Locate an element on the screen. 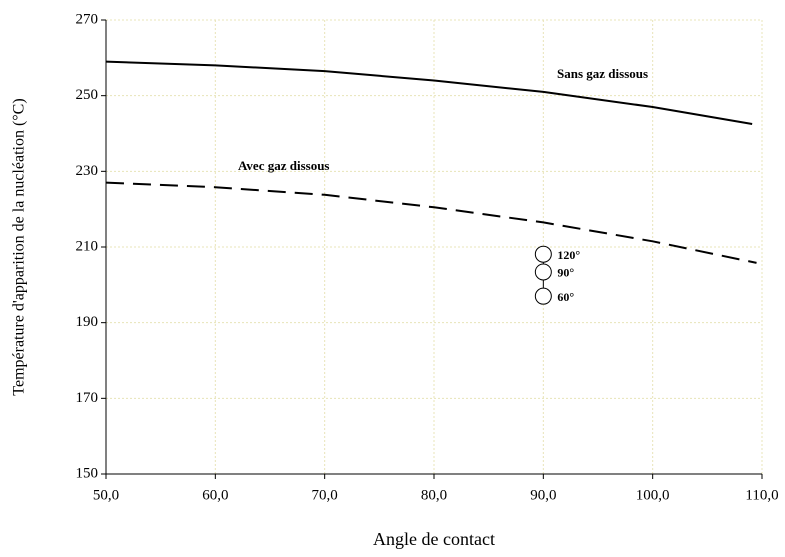 This screenshot has height=557, width=785. x-tick-label: 100,0 is located at coordinates (653, 495).